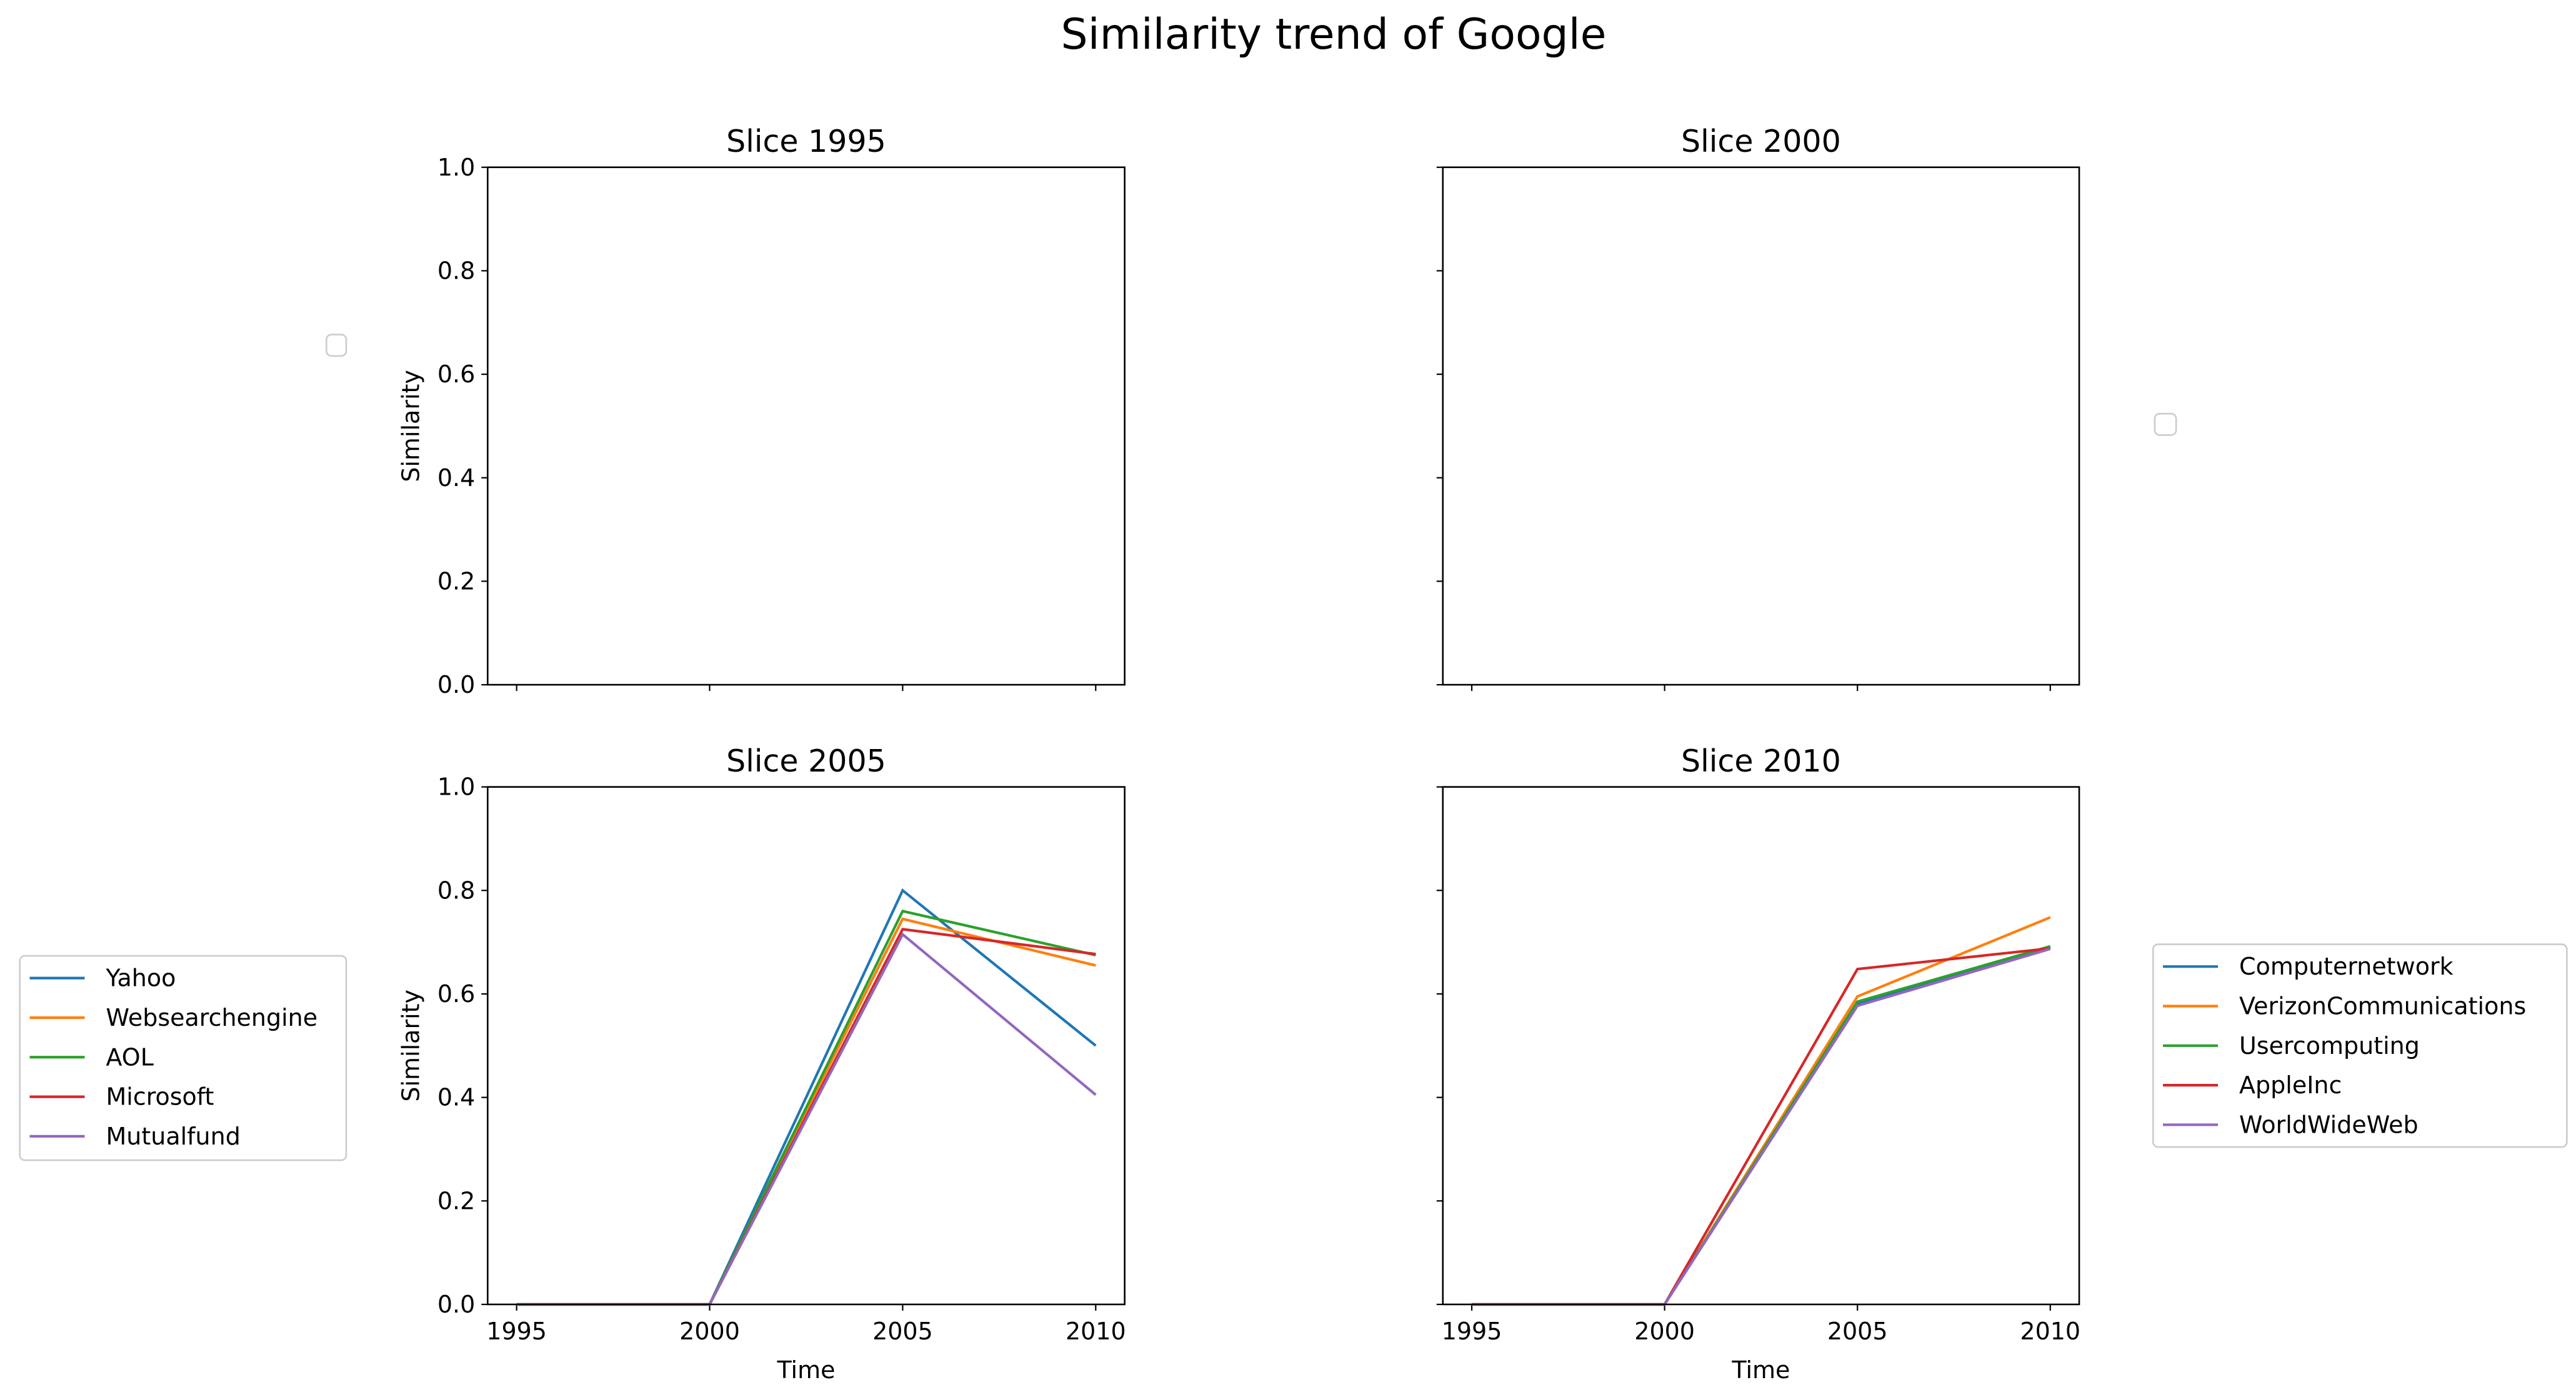 The image size is (2576, 1400). What do you see at coordinates (2329, 1125) in the screenshot?
I see `legend-label: WorldWideWeb` at bounding box center [2329, 1125].